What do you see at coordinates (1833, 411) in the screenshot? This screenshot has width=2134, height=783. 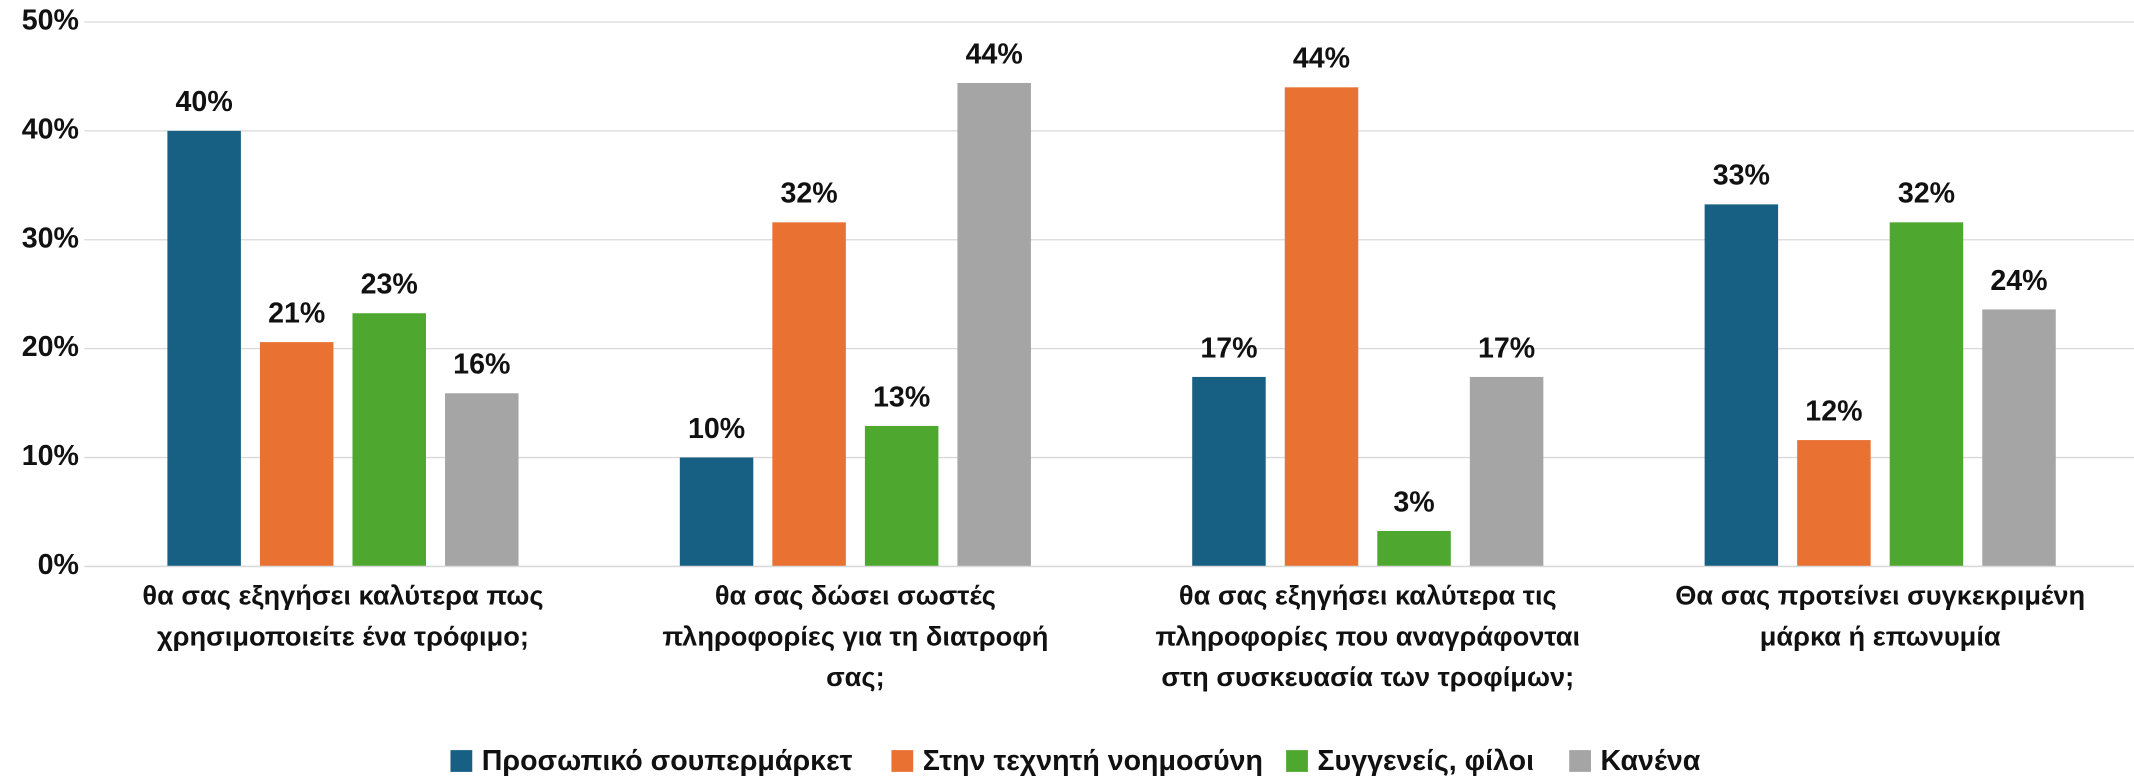 I see `data-label: 12%` at bounding box center [1833, 411].